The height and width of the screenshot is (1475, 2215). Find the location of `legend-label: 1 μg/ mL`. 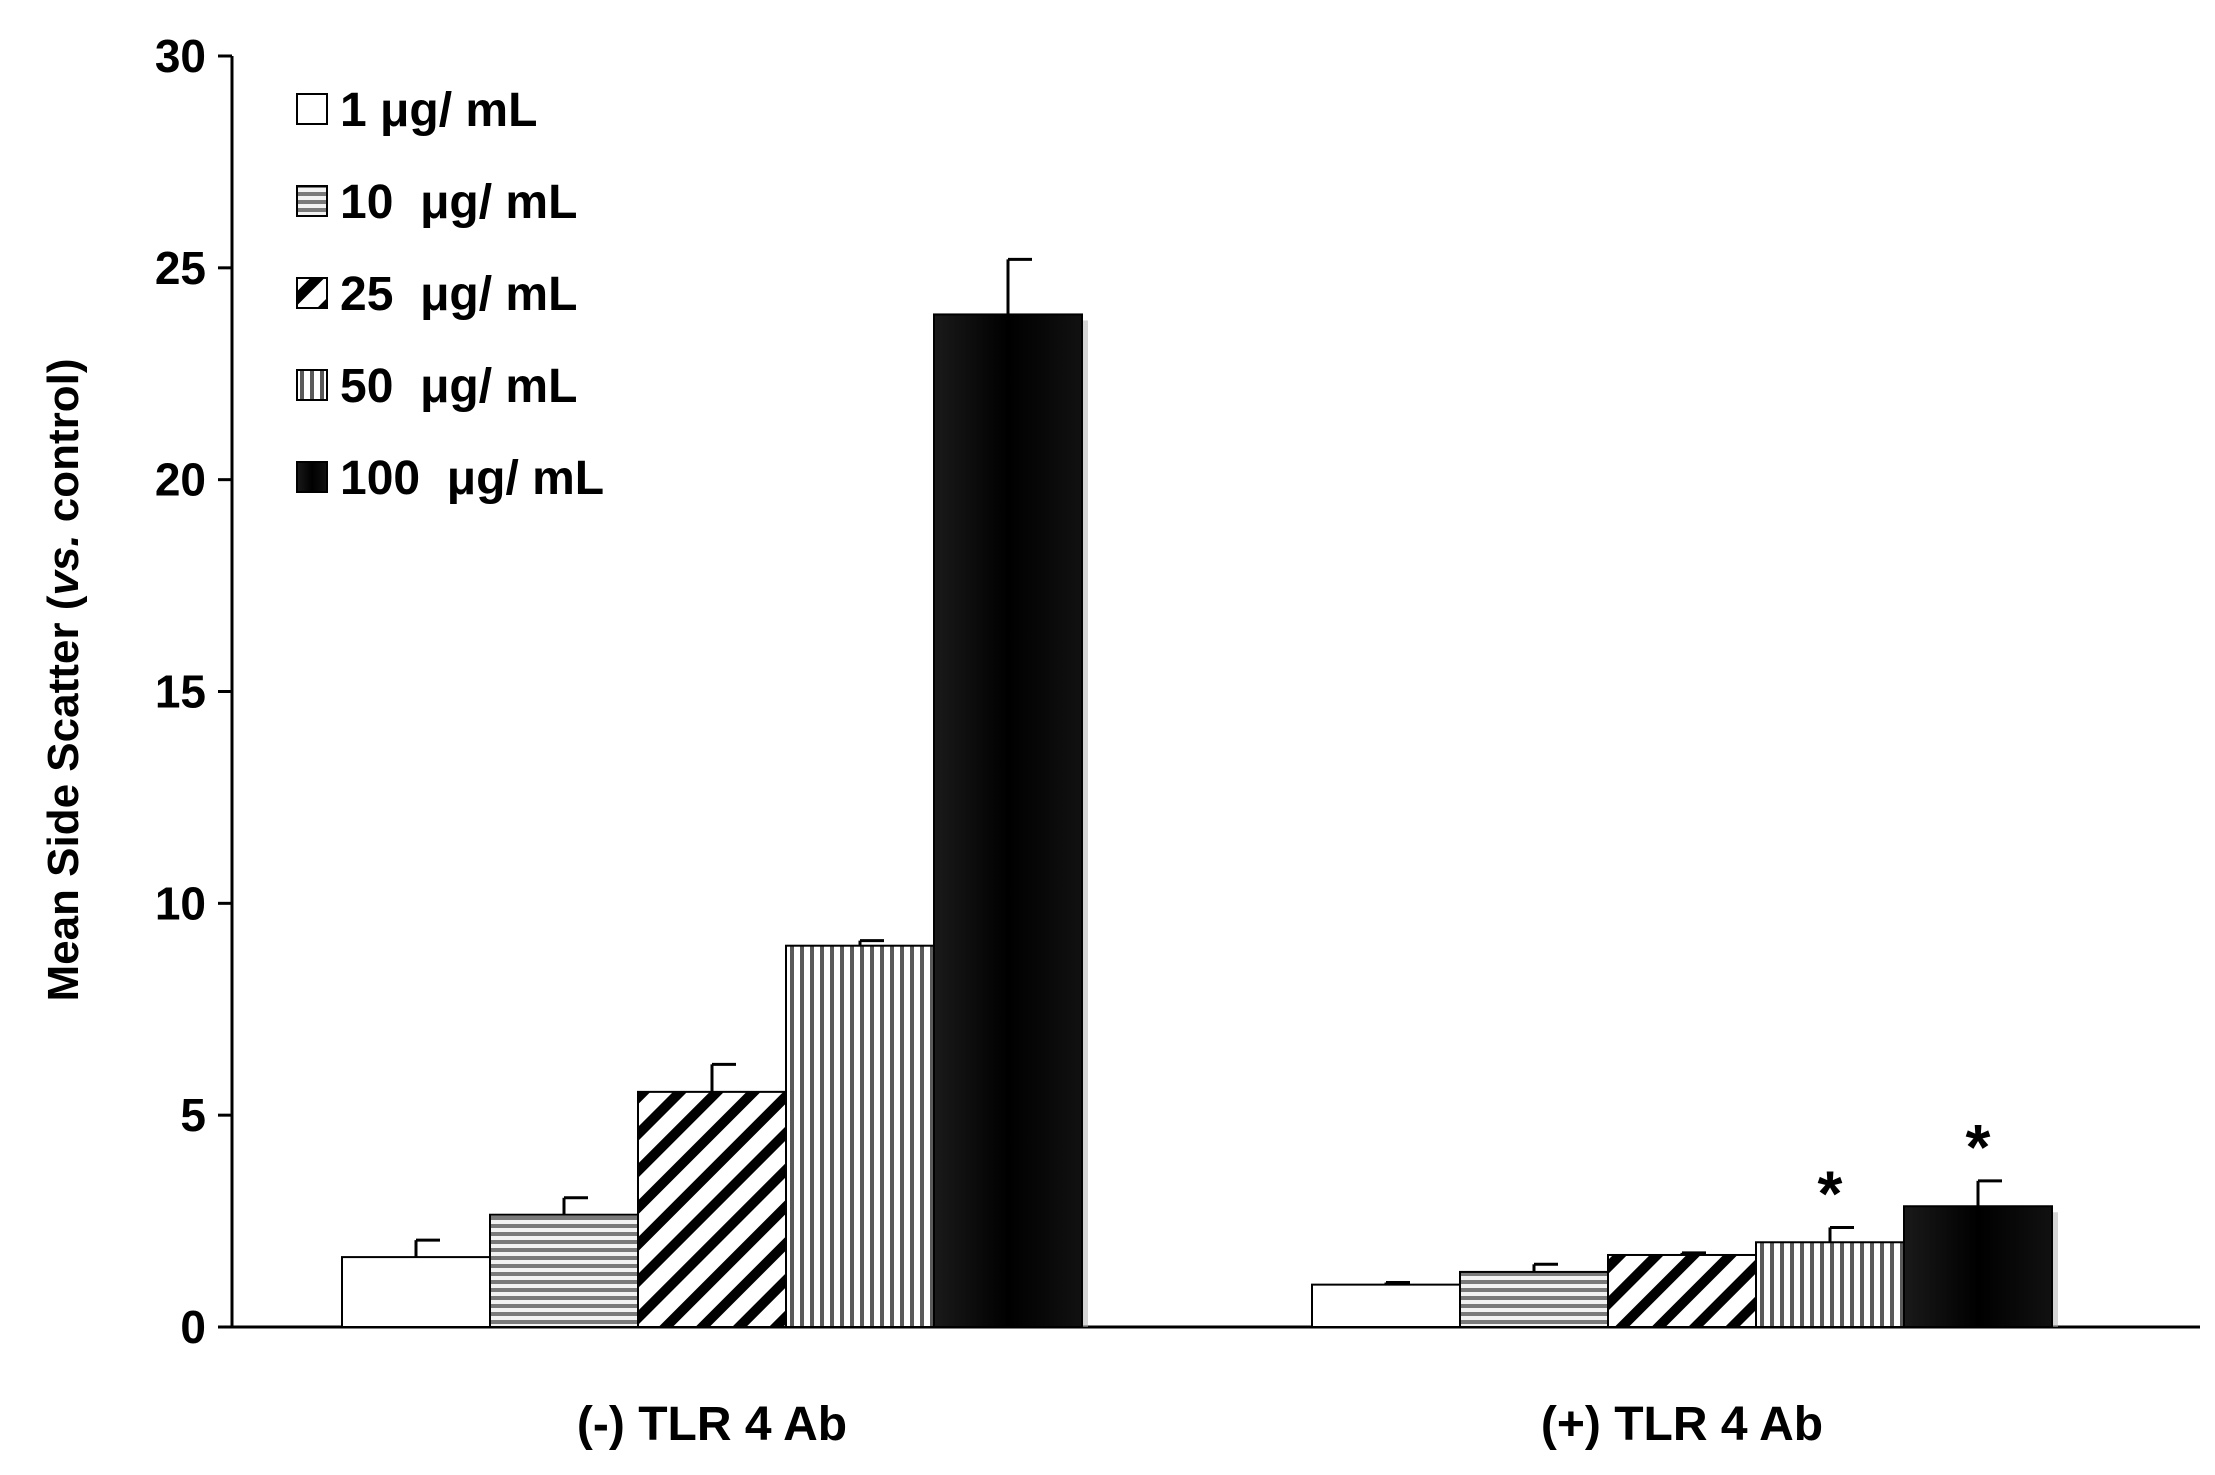

legend-label: 1 μg/ mL is located at coordinates (438, 110).